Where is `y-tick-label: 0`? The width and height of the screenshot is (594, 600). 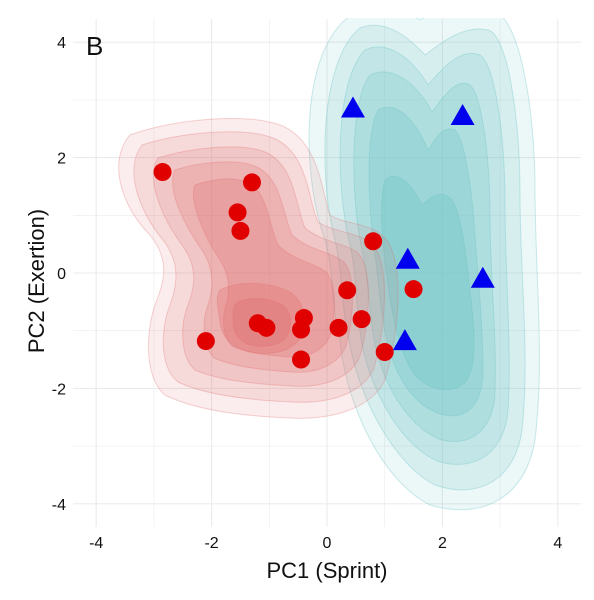
y-tick-label: 0 is located at coordinates (61, 274).